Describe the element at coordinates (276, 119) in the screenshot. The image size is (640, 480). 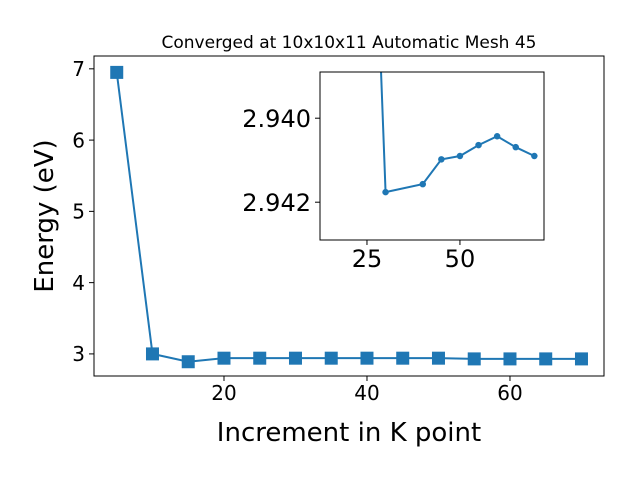
I see `y-tick-label: 2.940` at that location.